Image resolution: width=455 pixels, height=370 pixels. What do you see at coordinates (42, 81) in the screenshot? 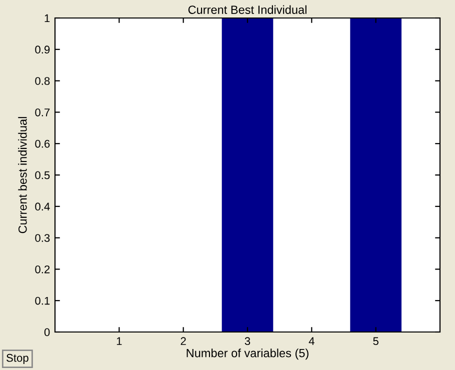
I see `y-tick-label: 0.8` at bounding box center [42, 81].